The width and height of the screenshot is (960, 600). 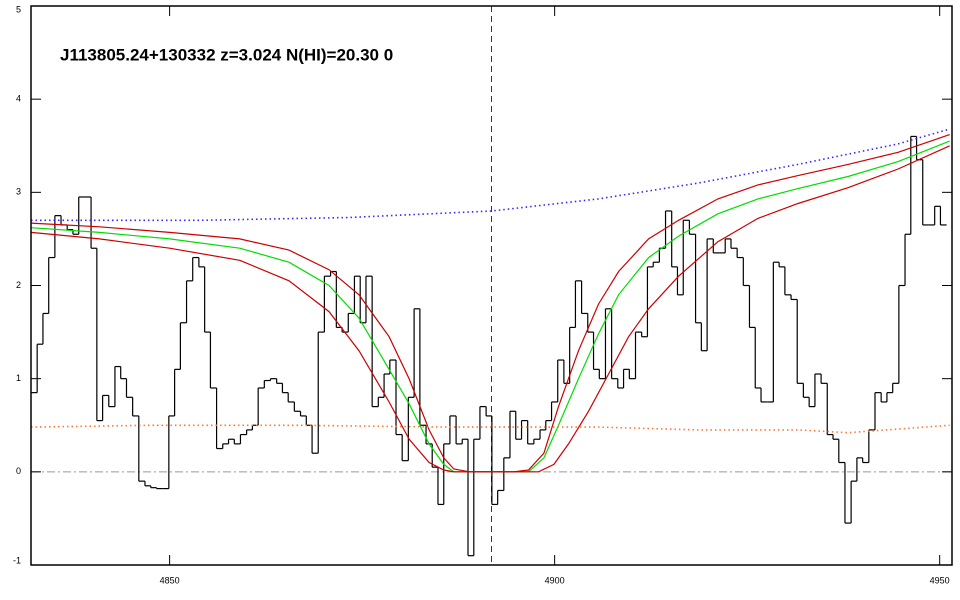 What do you see at coordinates (940, 580) in the screenshot?
I see `x-tick-label: 4950` at bounding box center [940, 580].